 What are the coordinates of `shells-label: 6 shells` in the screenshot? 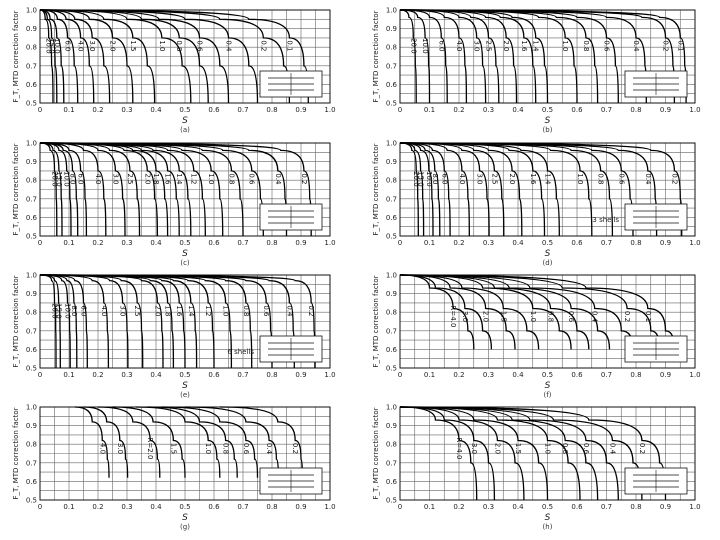 It's located at (240, 352).